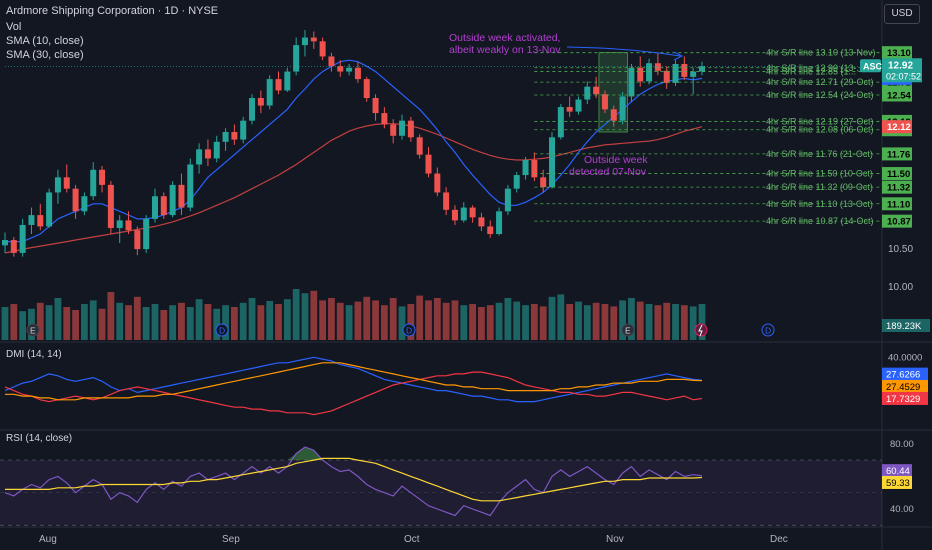 The height and width of the screenshot is (550, 932). I want to click on event-label: D, so click(768, 331).